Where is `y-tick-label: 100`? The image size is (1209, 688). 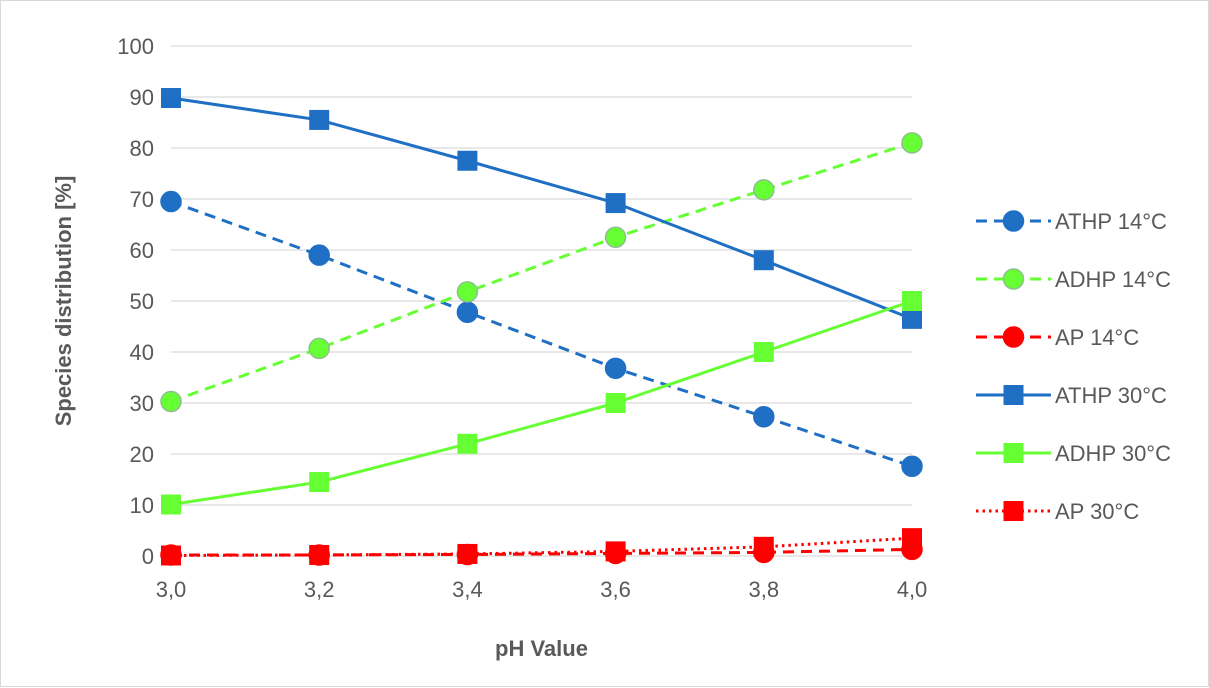
y-tick-label: 100 is located at coordinates (135, 46).